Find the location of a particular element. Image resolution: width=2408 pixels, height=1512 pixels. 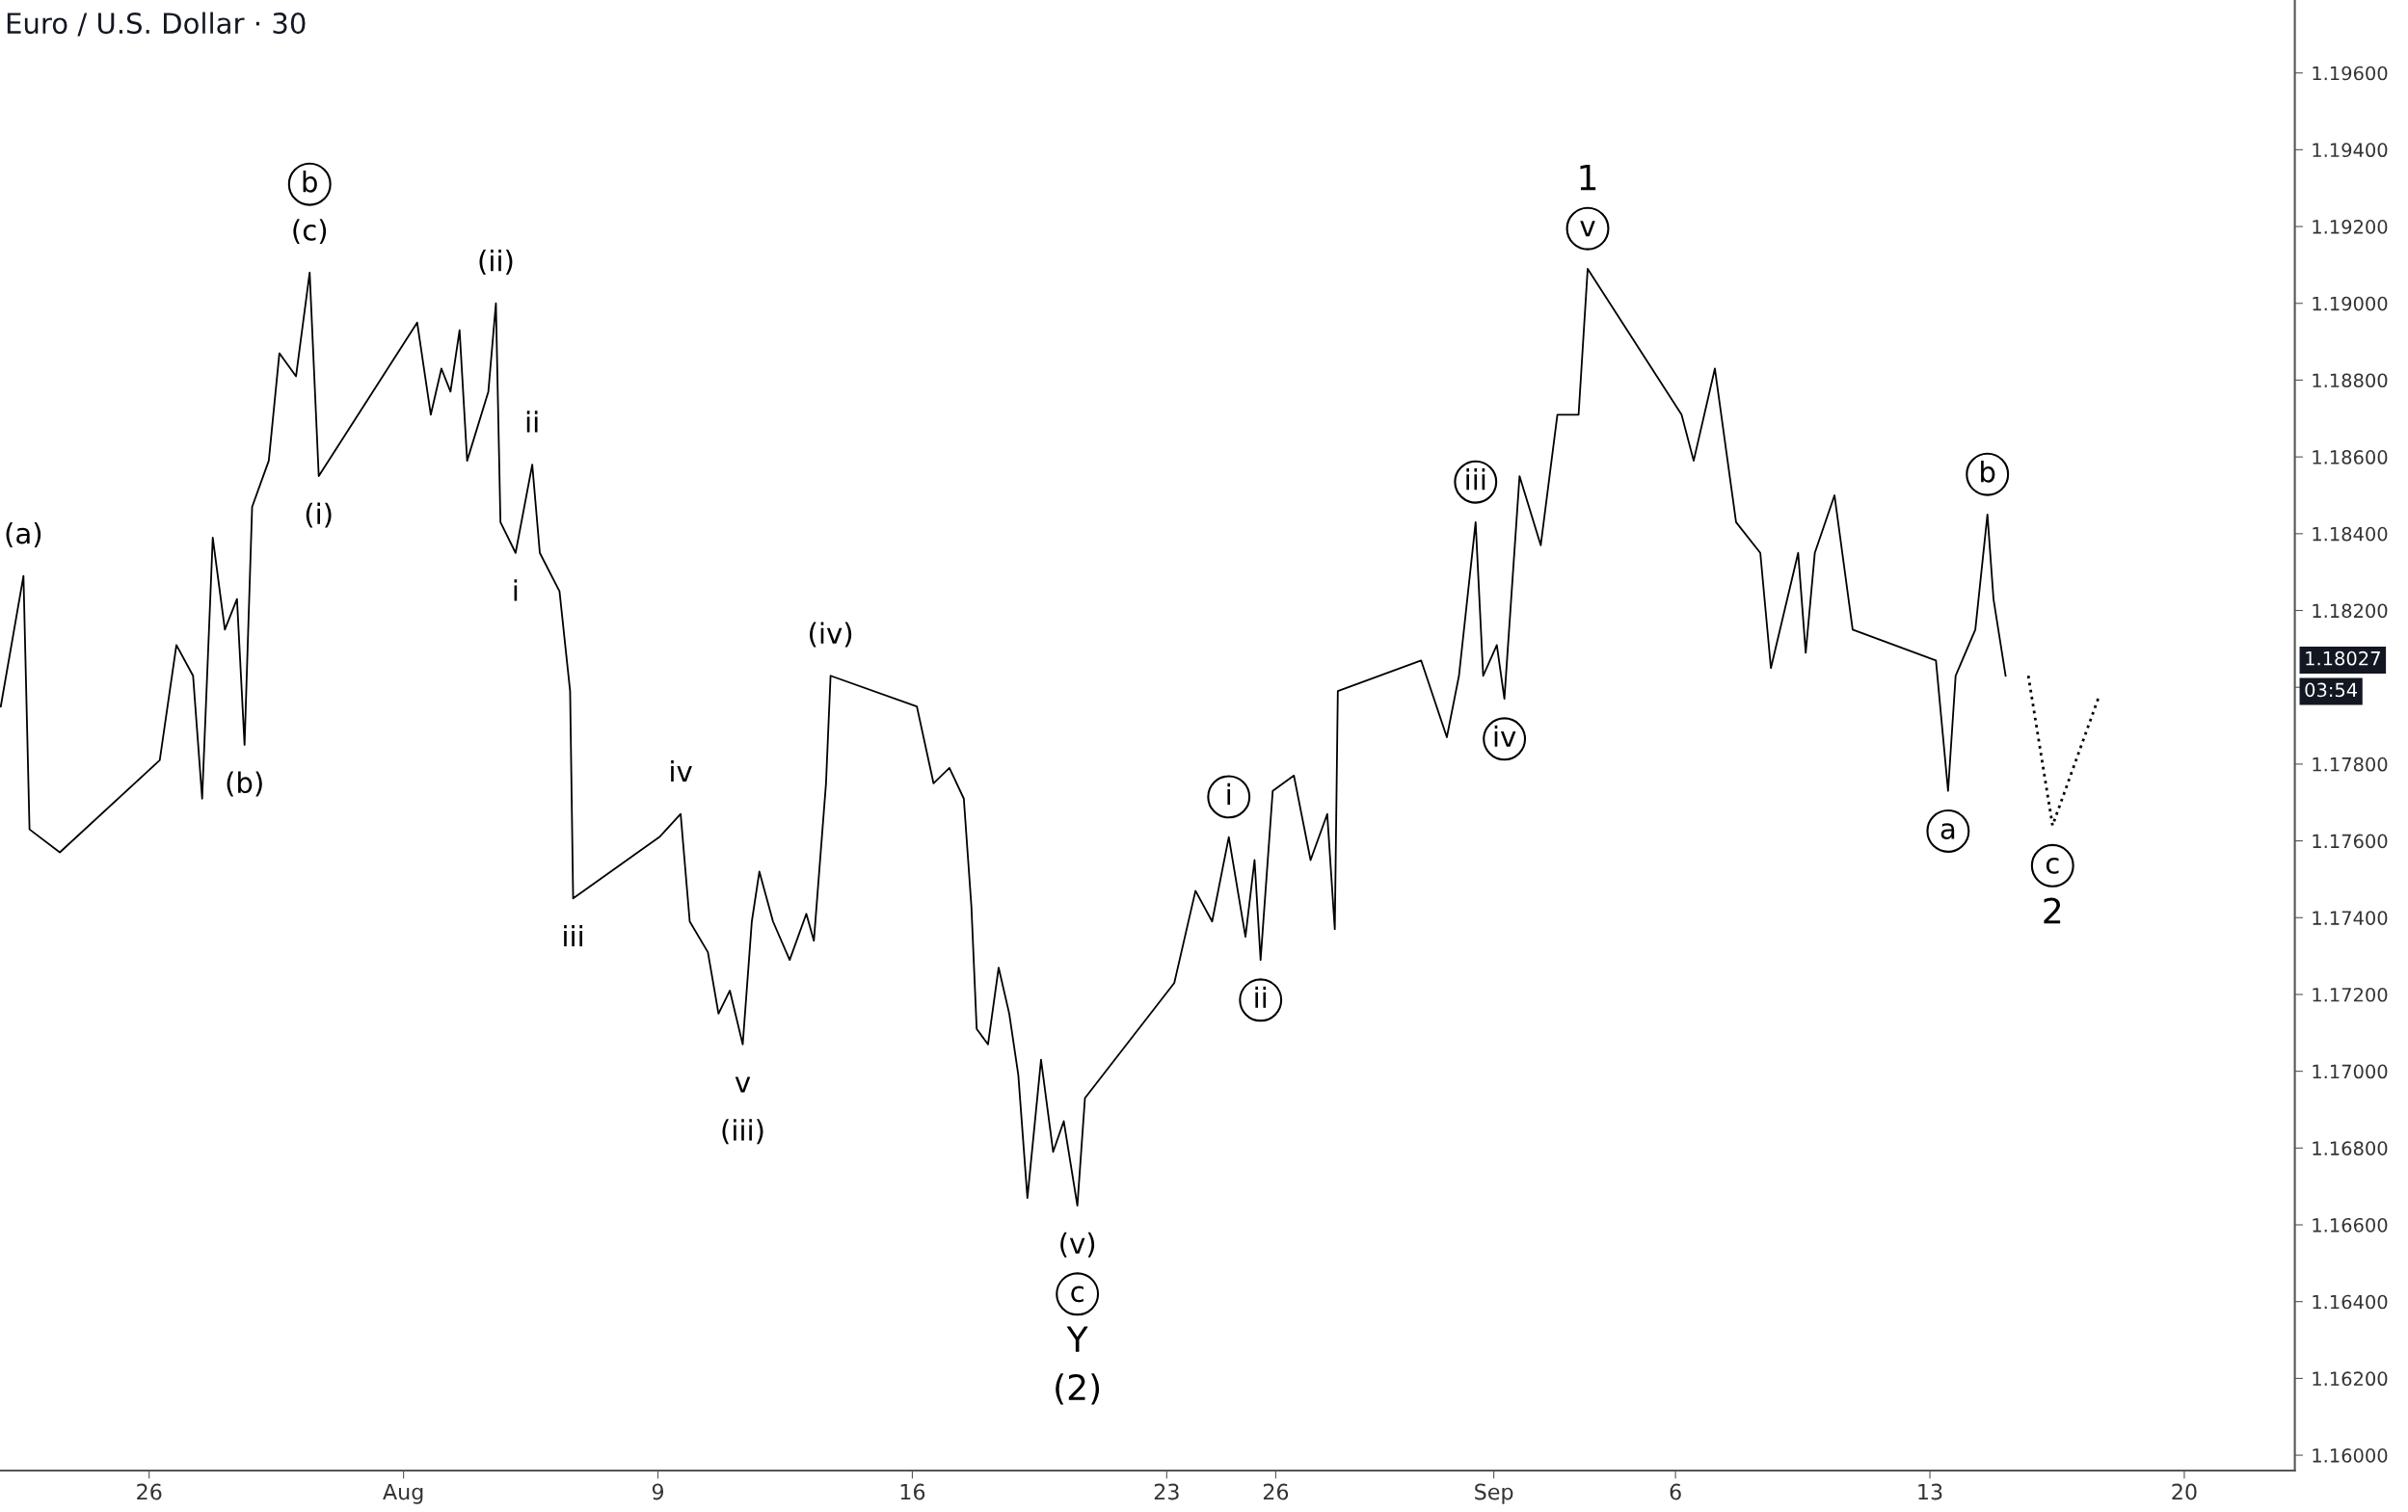

annotation: (v) is located at coordinates (1077, 1245).